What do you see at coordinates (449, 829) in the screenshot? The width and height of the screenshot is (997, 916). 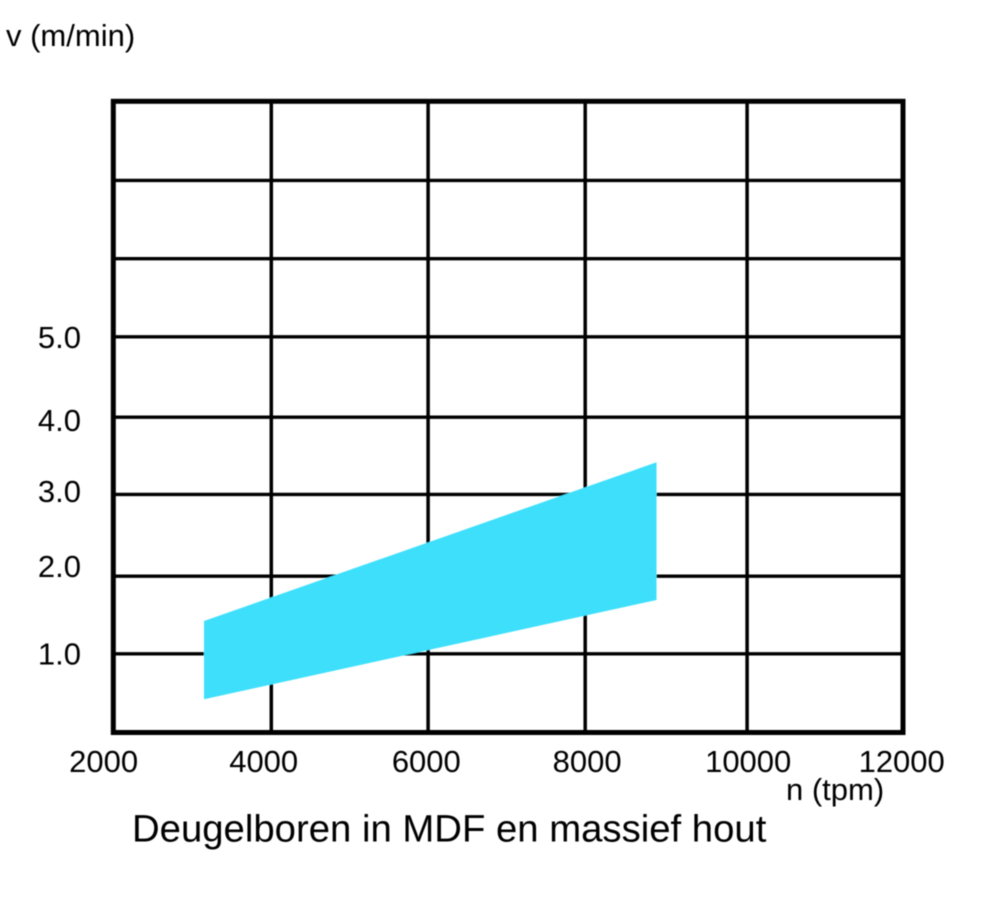 I see `svg-text:Deugelboren in MDF en massief: Deugelboren in MDF en massief hout` at bounding box center [449, 829].